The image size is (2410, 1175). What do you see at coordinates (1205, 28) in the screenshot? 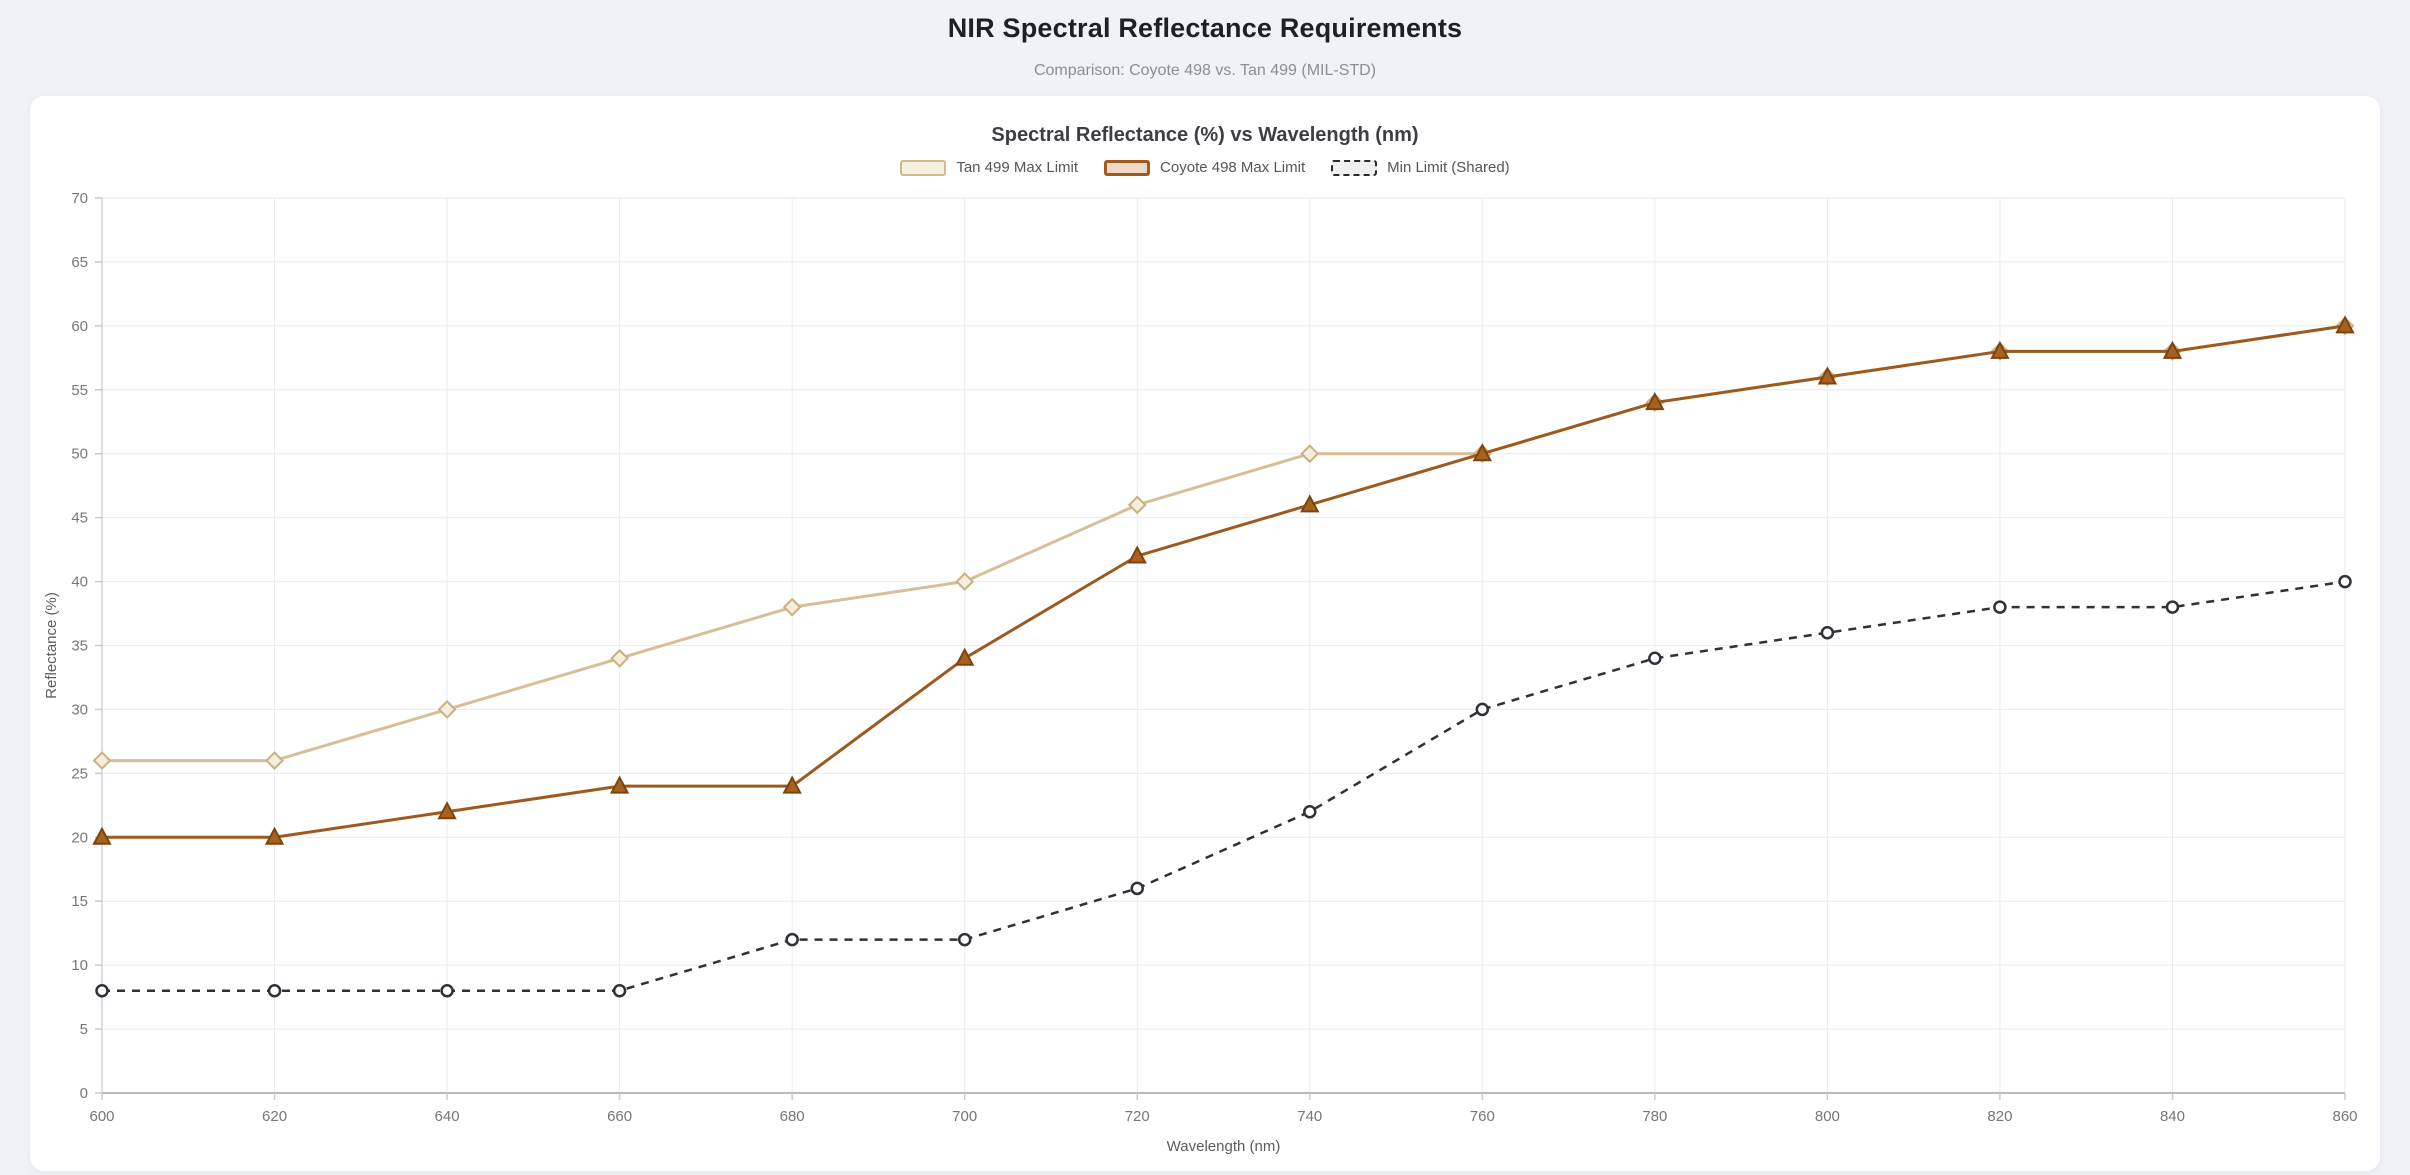
I see `page-title: NIR Spectral Reflectance Requirements` at bounding box center [1205, 28].